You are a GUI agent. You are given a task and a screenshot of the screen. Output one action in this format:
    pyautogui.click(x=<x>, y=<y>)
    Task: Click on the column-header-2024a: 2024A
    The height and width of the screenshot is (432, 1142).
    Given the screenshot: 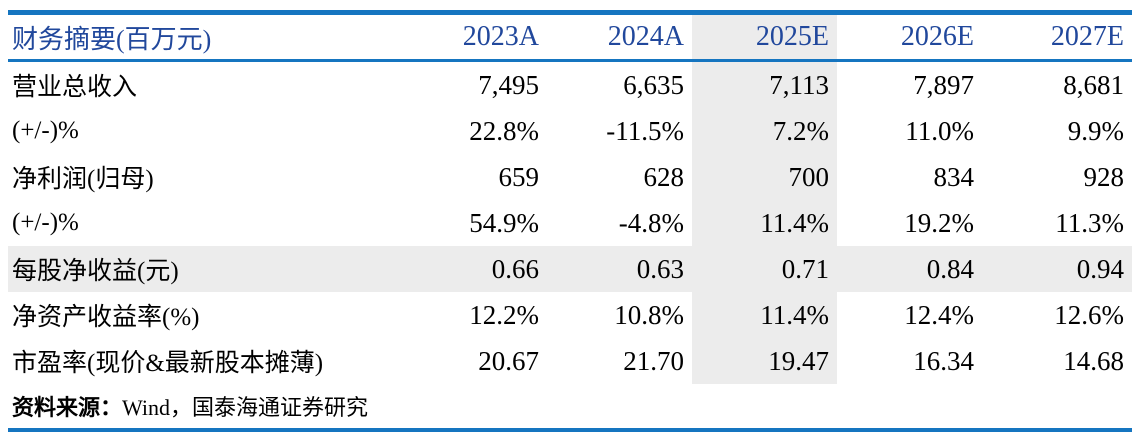 What is the action you would take?
    pyautogui.click(x=619, y=37)
    